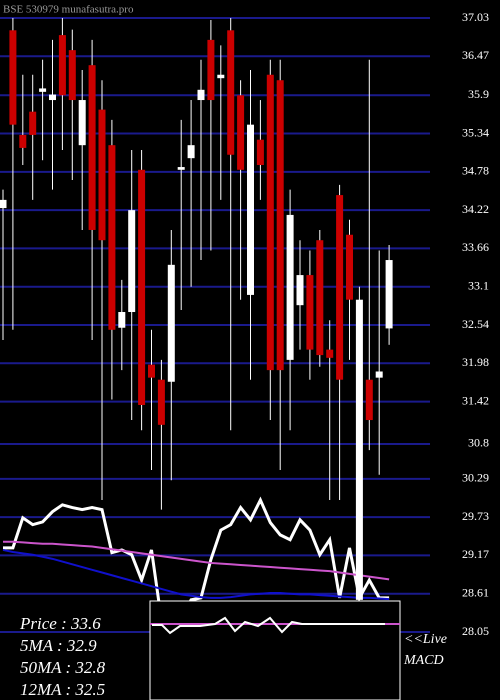 Image resolution: width=500 pixels, height=700 pixels. I want to click on legend-entry: 5MA : 32.9, so click(58, 645).